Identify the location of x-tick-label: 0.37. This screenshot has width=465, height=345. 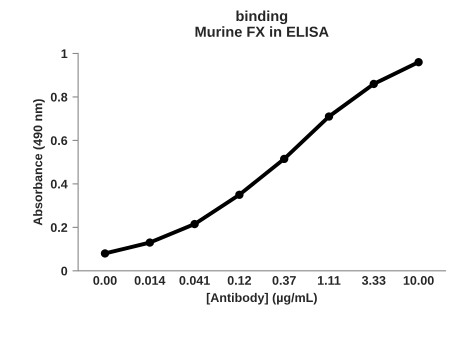
(284, 280).